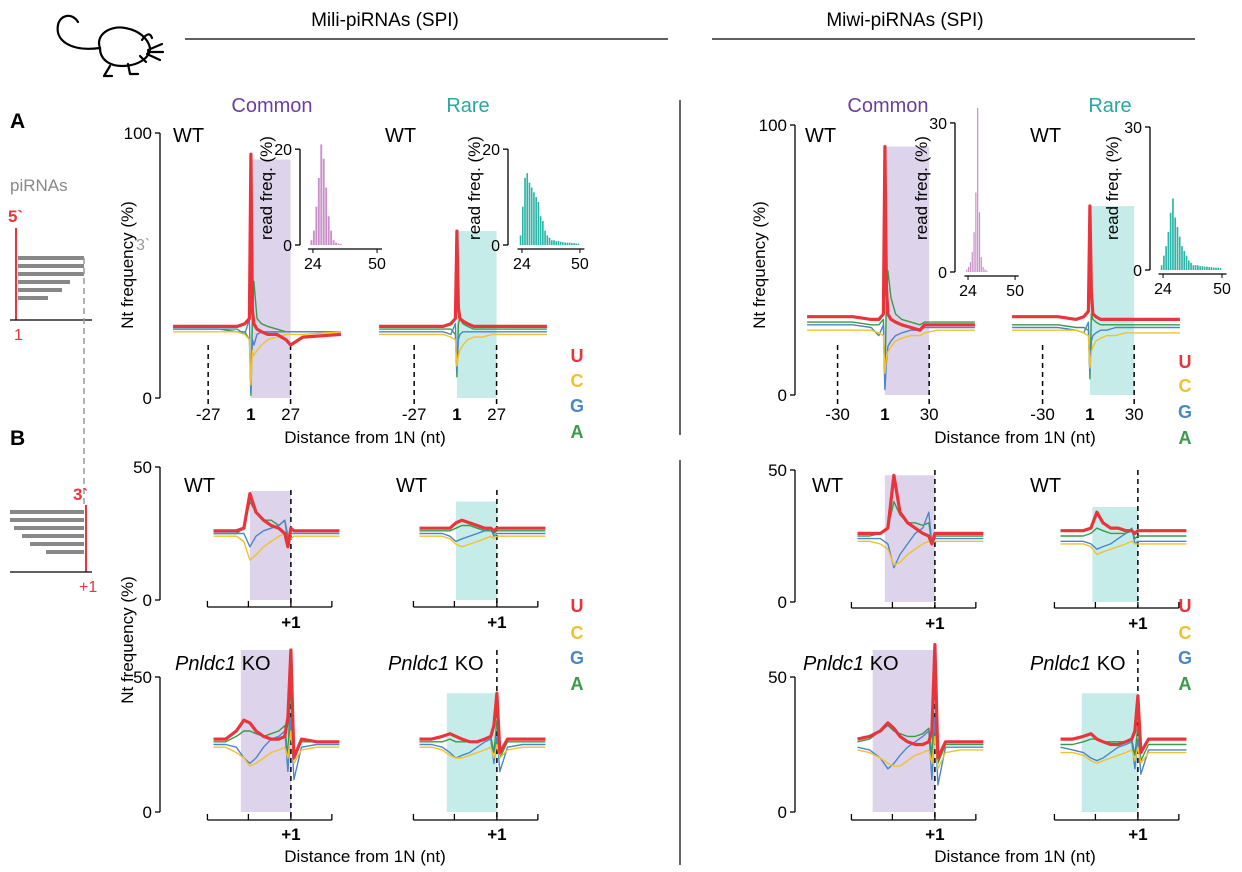 This screenshot has height=872, width=1242. Describe the element at coordinates (1185, 412) in the screenshot. I see `legend-entry: G` at that location.